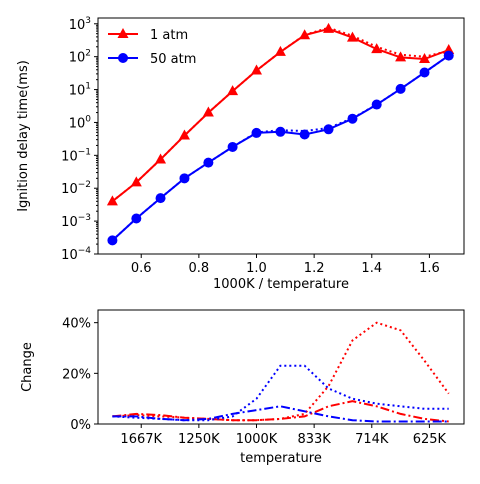 This screenshot has width=480, height=484. I want to click on bottom-series-group, so click(281, 372).